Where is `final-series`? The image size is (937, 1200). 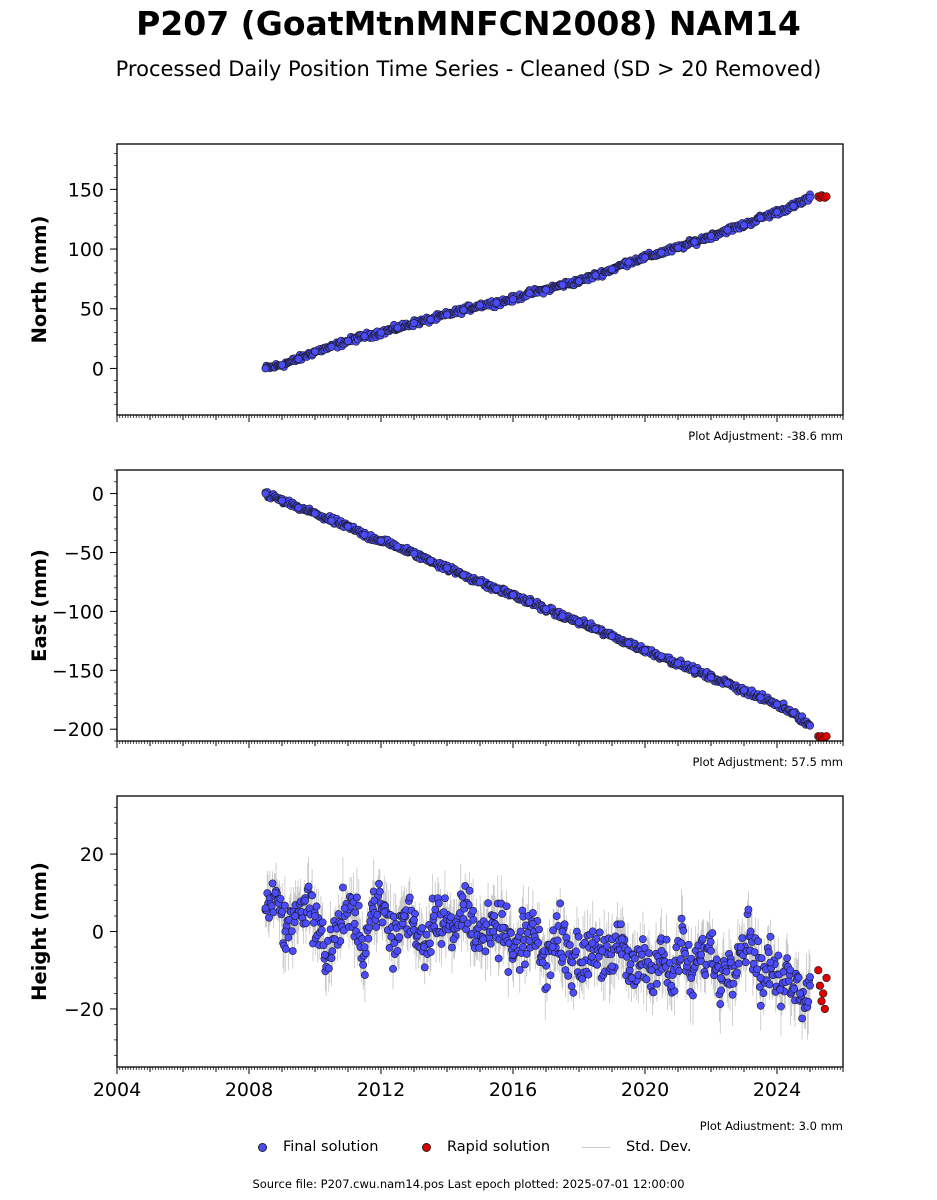 final-series is located at coordinates (537, 951).